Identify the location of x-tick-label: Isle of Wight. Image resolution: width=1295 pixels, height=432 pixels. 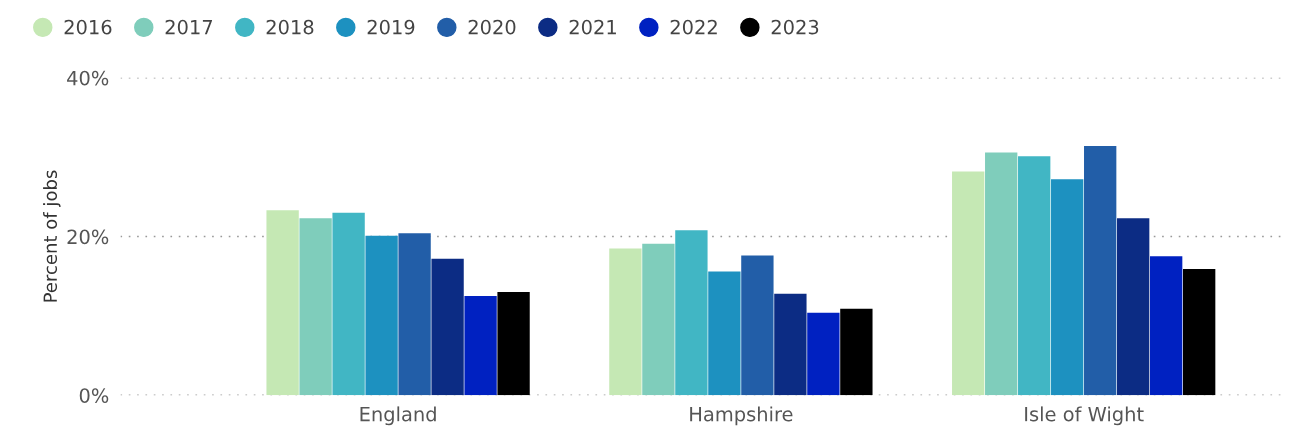
(1084, 416).